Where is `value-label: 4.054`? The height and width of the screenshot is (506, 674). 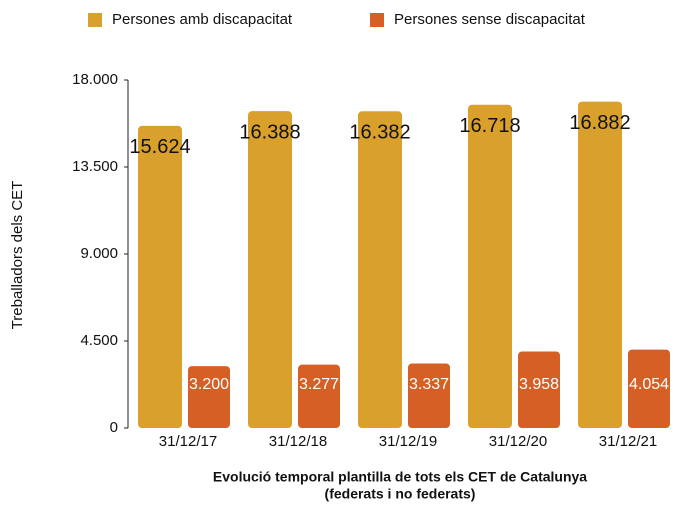
value-label: 4.054 is located at coordinates (649, 384).